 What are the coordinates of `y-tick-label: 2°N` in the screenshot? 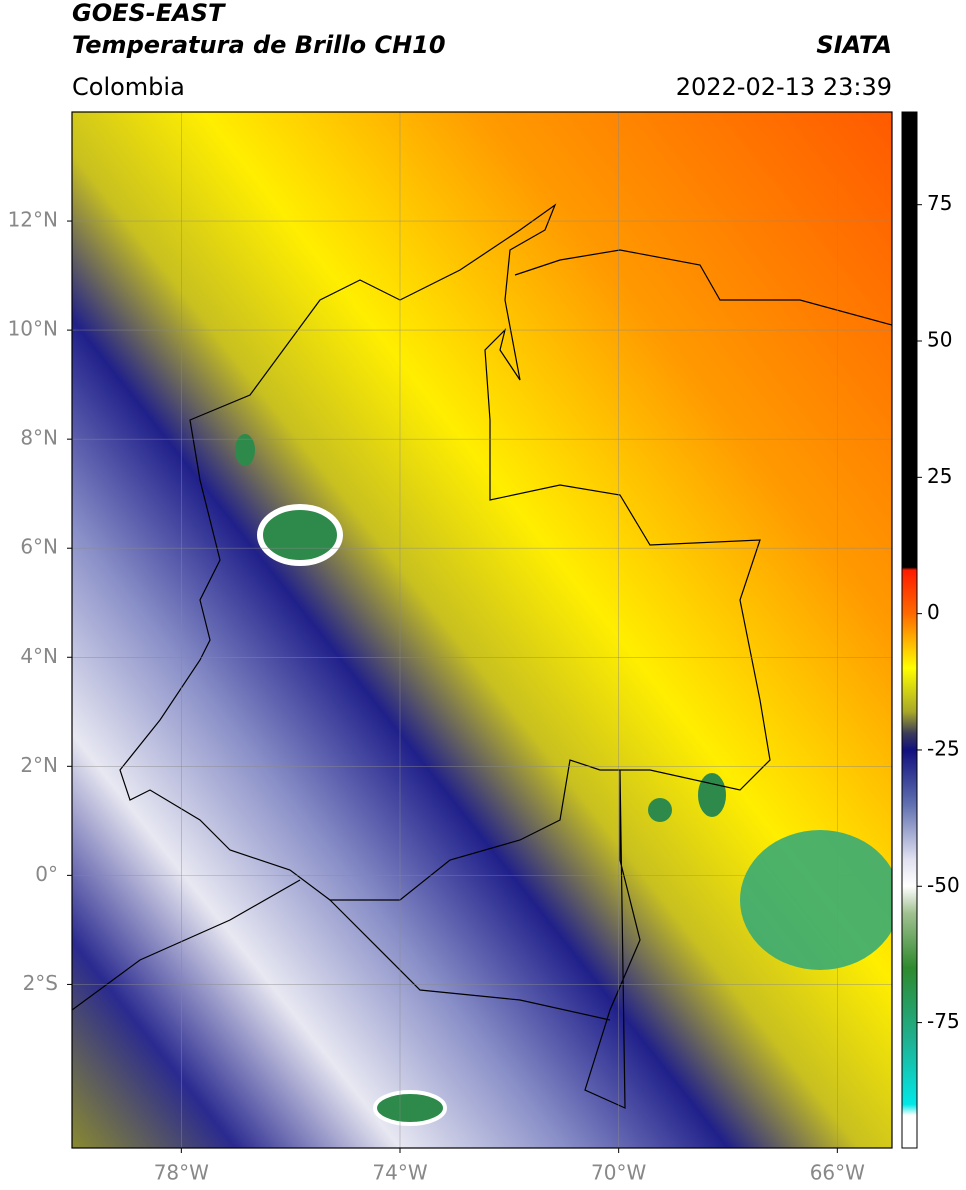 It's located at (39, 765).